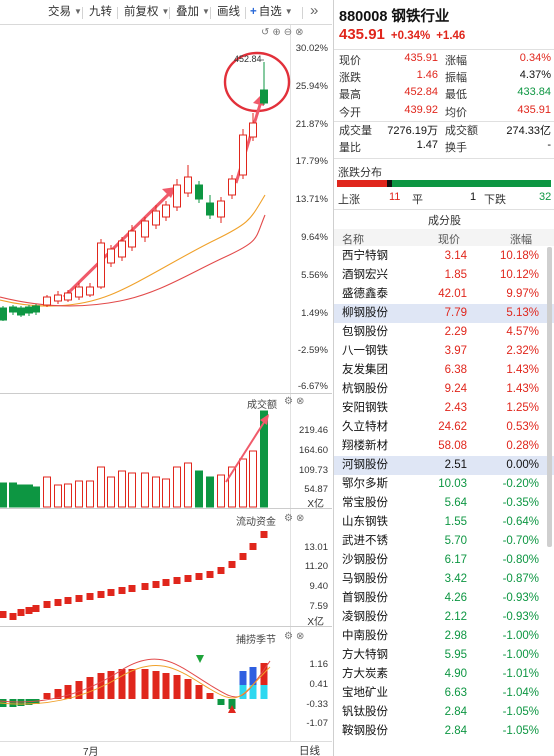 This screenshot has height=756, width=554. I want to click on stock-price: 5.70, so click(455, 541).